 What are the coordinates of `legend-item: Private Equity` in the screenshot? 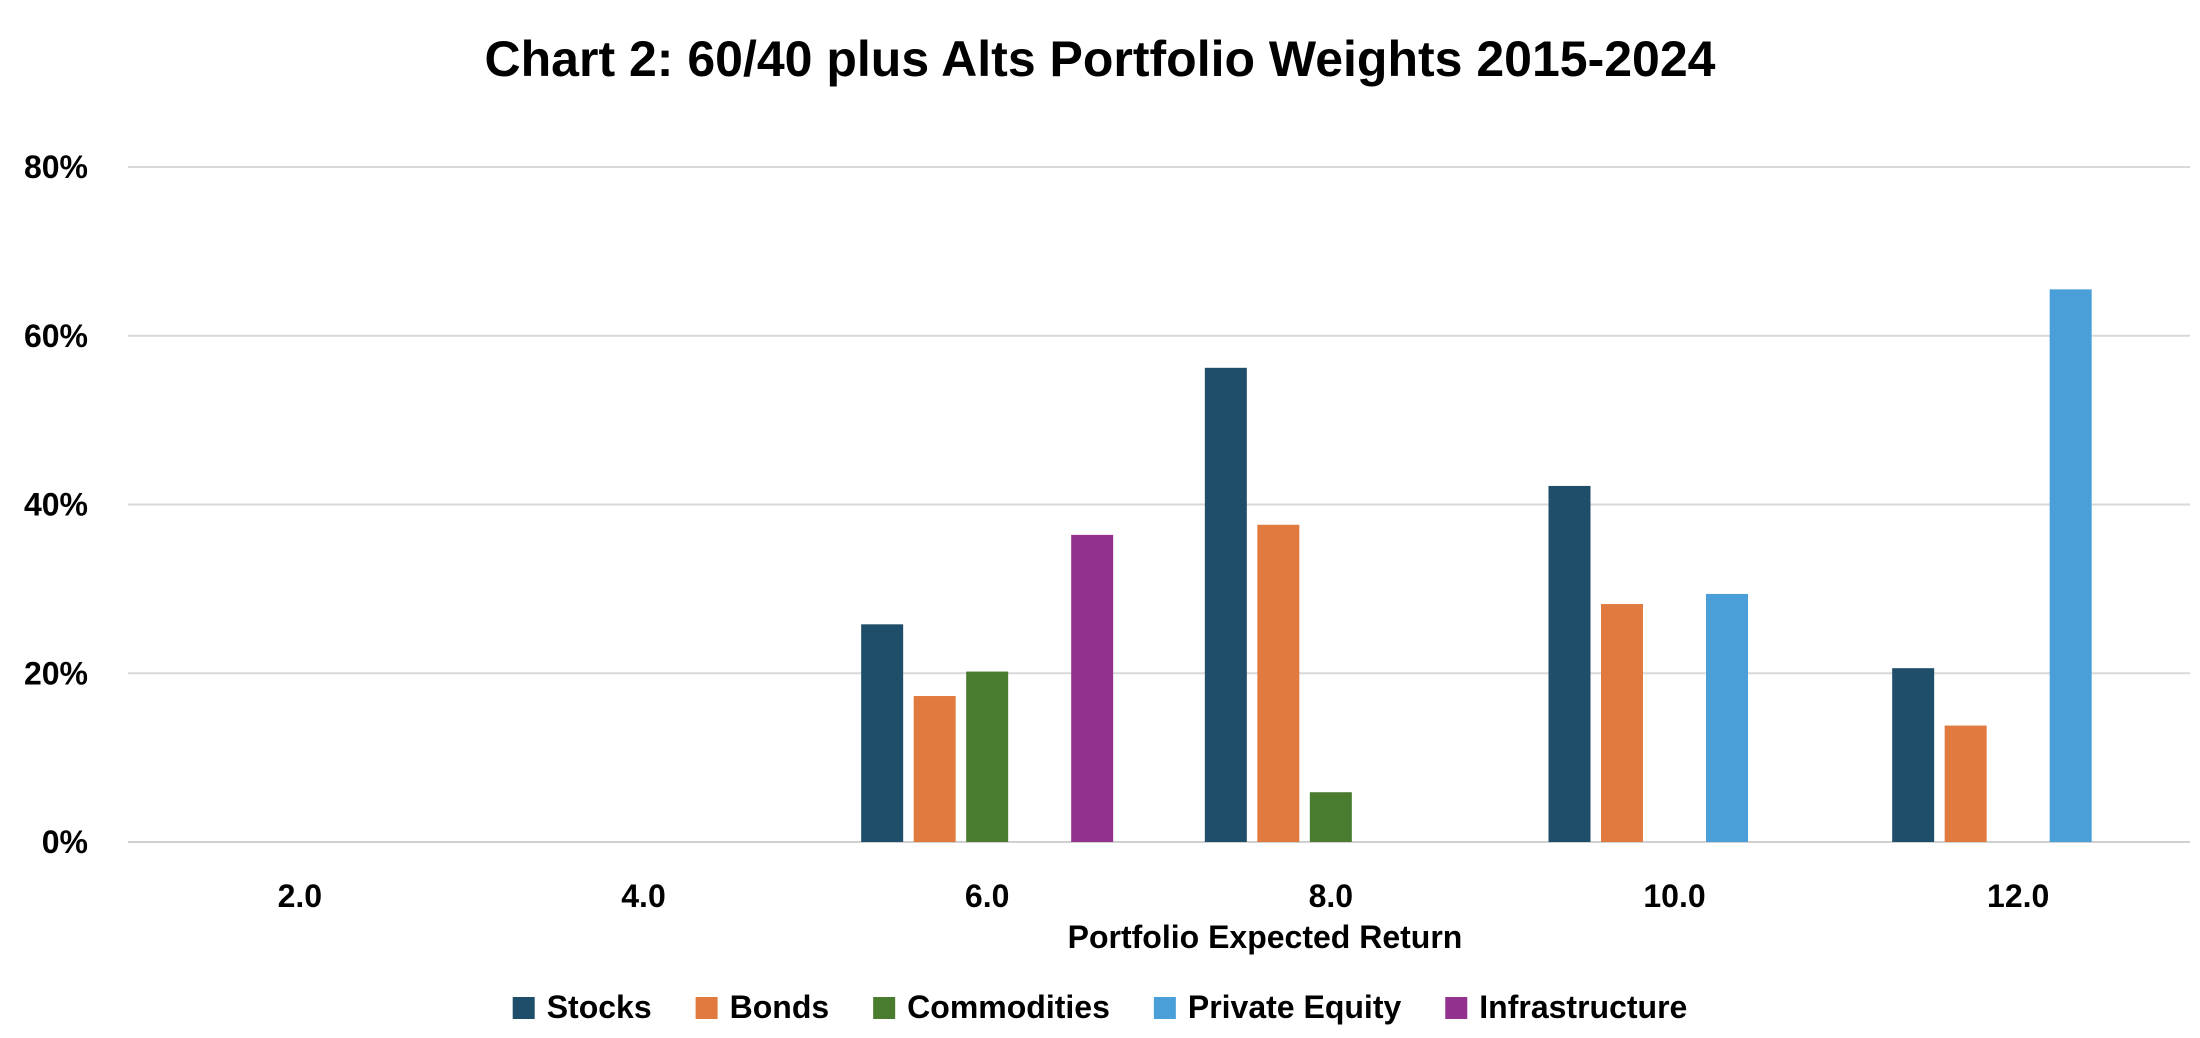 It's located at (1277, 1007).